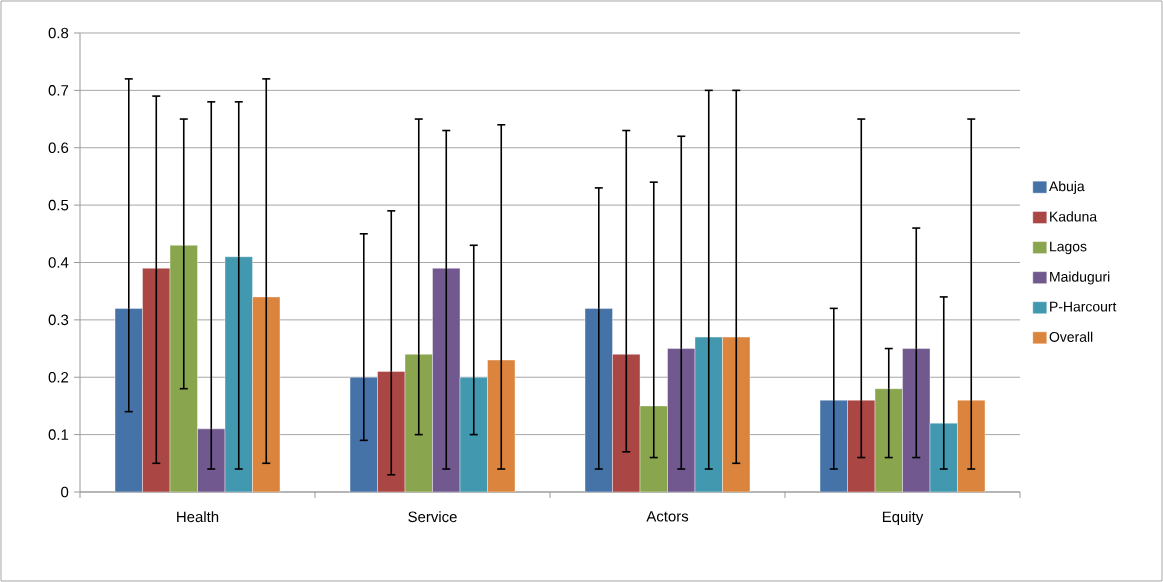  I want to click on legend-label: Kaduna, so click(1074, 216).